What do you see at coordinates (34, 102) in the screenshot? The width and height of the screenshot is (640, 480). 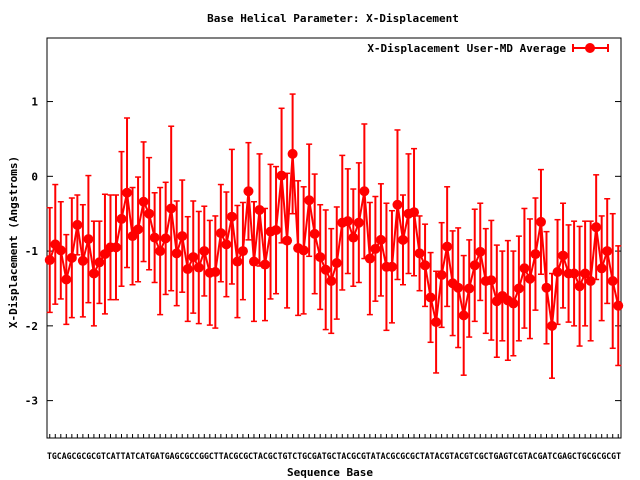 I see `y-tick-label: 1` at bounding box center [34, 102].